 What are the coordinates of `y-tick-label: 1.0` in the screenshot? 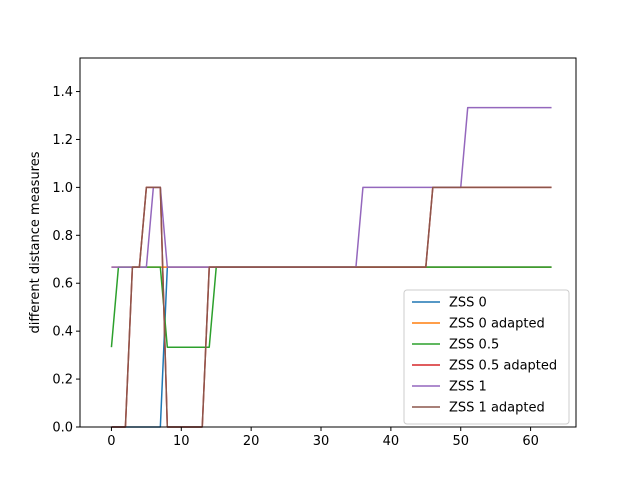 It's located at (62, 188).